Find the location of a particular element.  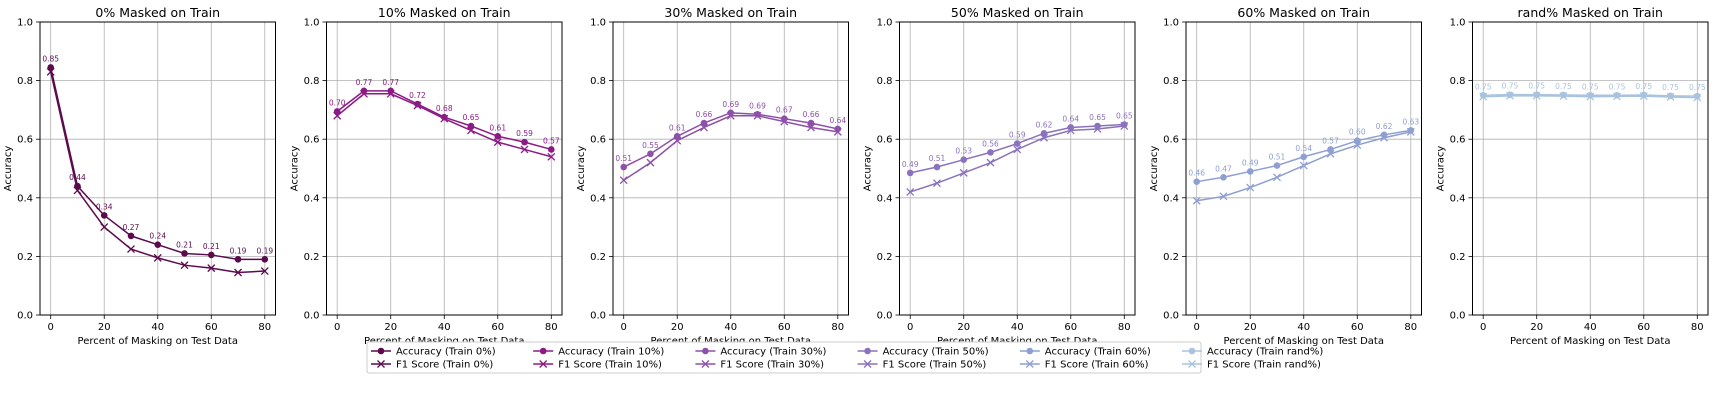

x-axis-label: Percent of Masking on Test Data is located at coordinates (158, 341).